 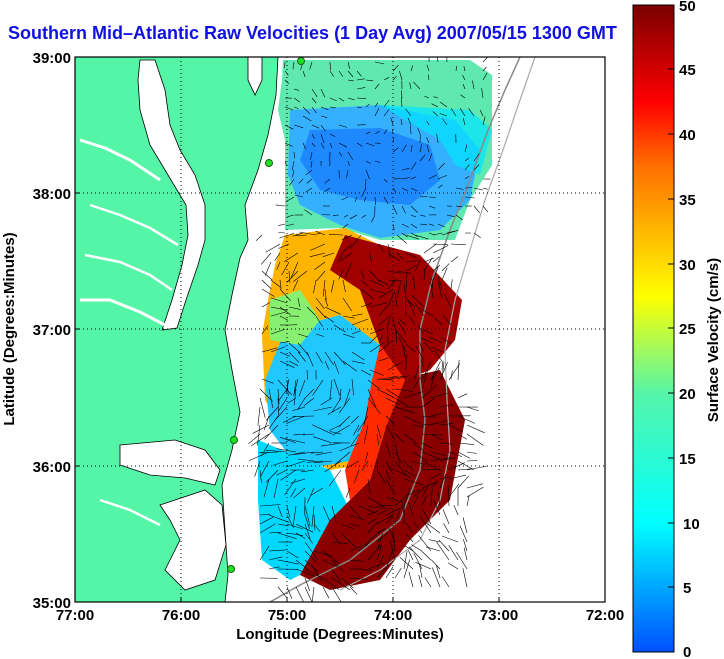 What do you see at coordinates (301, 61) in the screenshot?
I see `station-marker` at bounding box center [301, 61].